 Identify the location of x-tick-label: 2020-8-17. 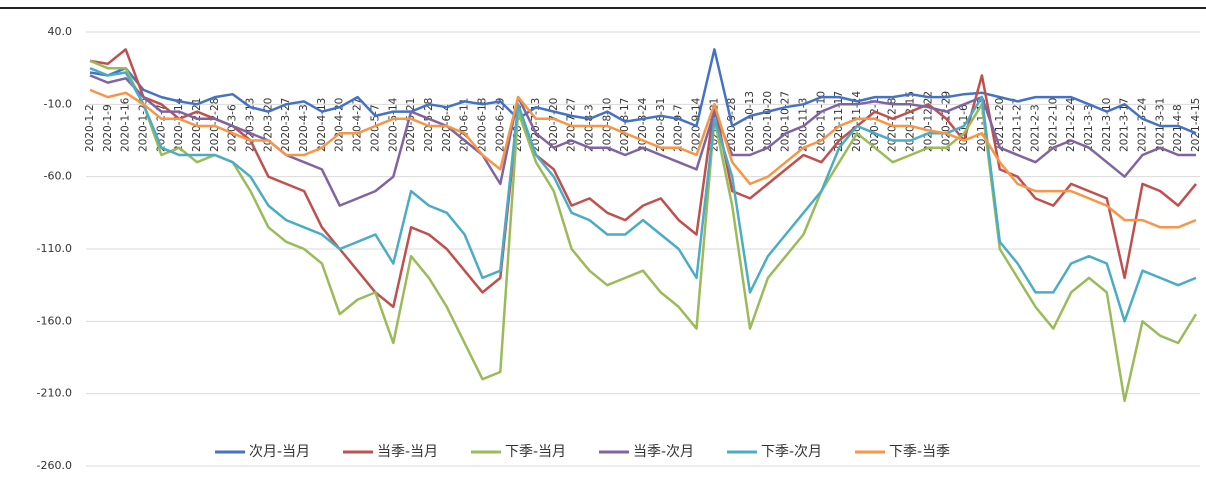
(625, 125).